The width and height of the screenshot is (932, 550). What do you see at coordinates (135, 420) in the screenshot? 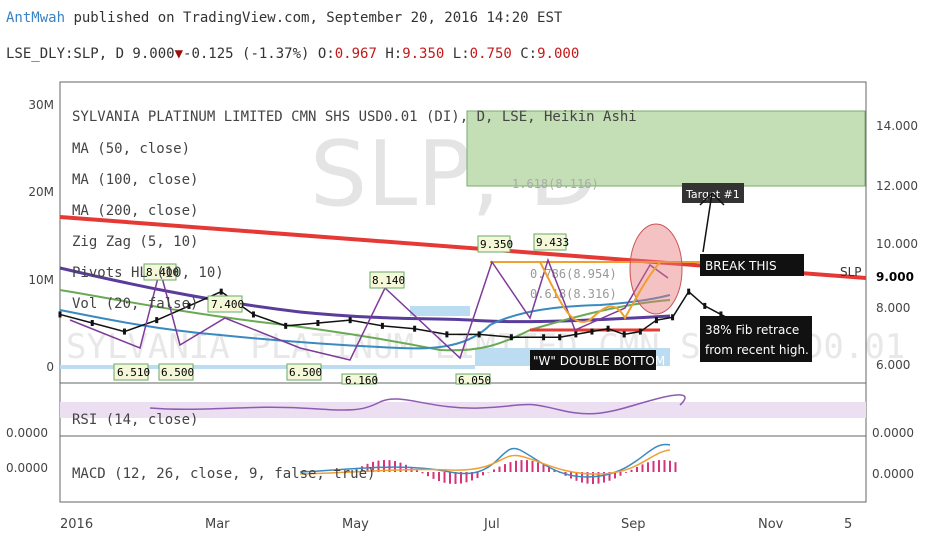
I see `rsi-label: RSI (14, close)` at bounding box center [135, 420].